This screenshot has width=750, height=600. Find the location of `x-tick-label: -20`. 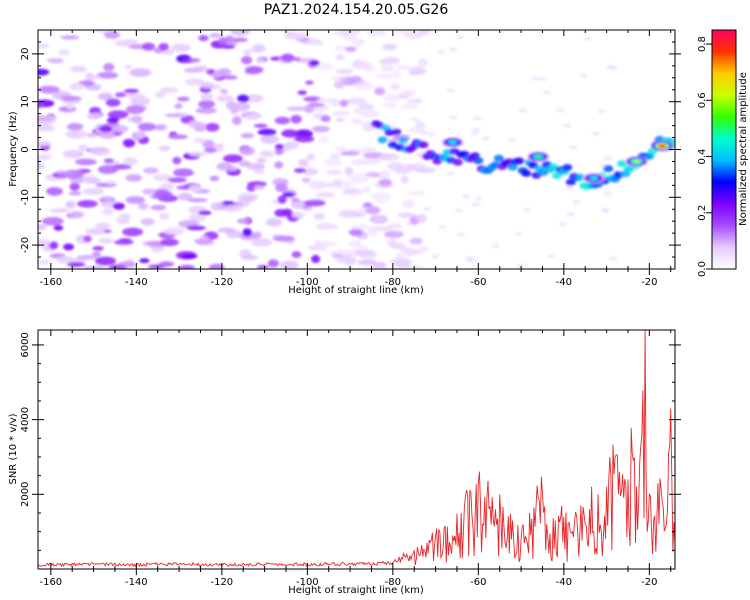

x-tick-label: -20 is located at coordinates (649, 582).